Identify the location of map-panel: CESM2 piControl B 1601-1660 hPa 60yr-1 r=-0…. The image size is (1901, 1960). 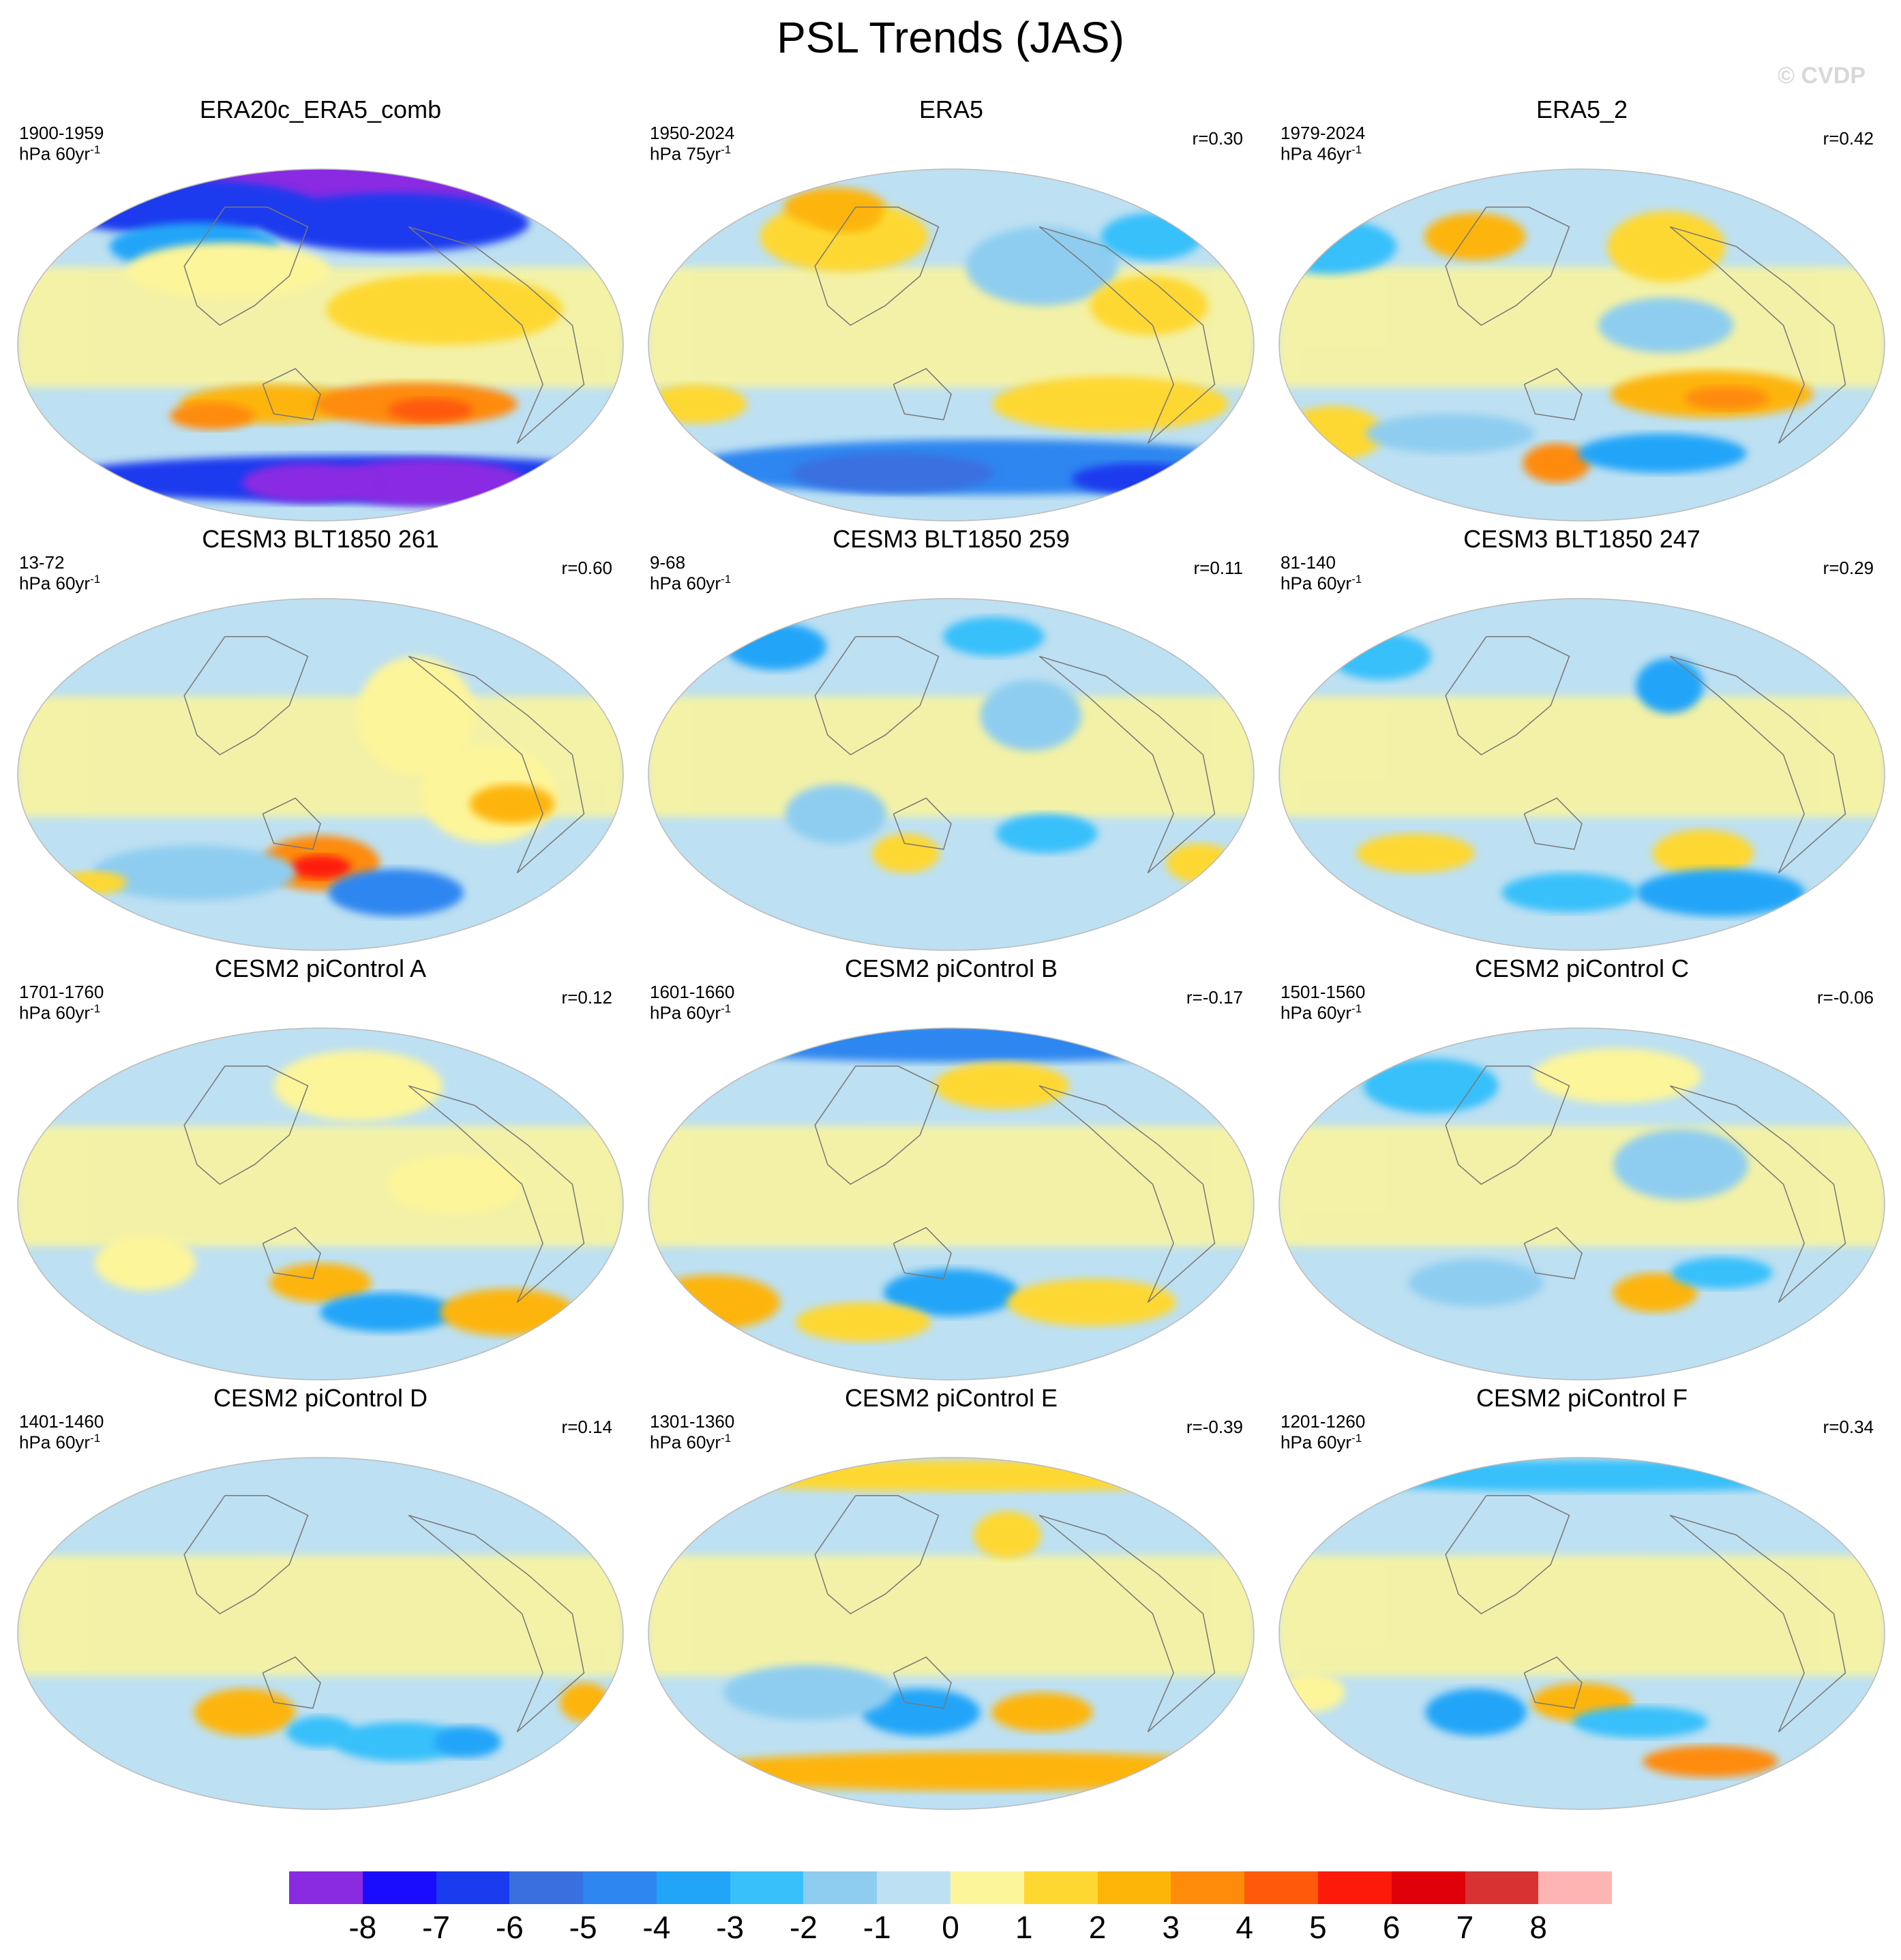
(951, 1167).